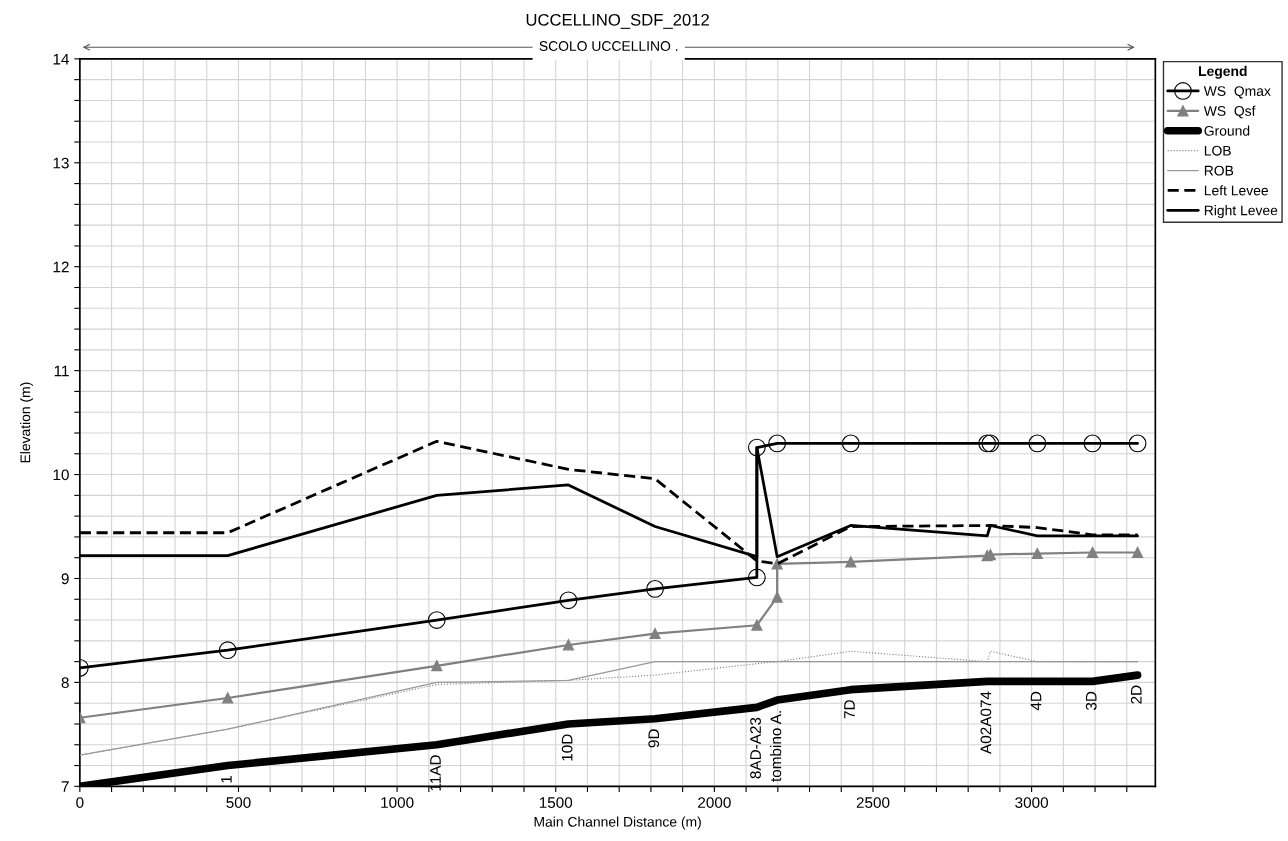  I want to click on y-tick-label: 7, so click(65, 786).